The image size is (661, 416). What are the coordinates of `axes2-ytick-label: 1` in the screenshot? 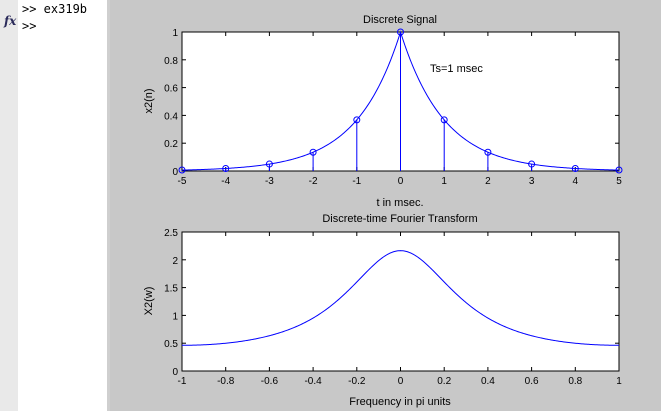 It's located at (175, 316).